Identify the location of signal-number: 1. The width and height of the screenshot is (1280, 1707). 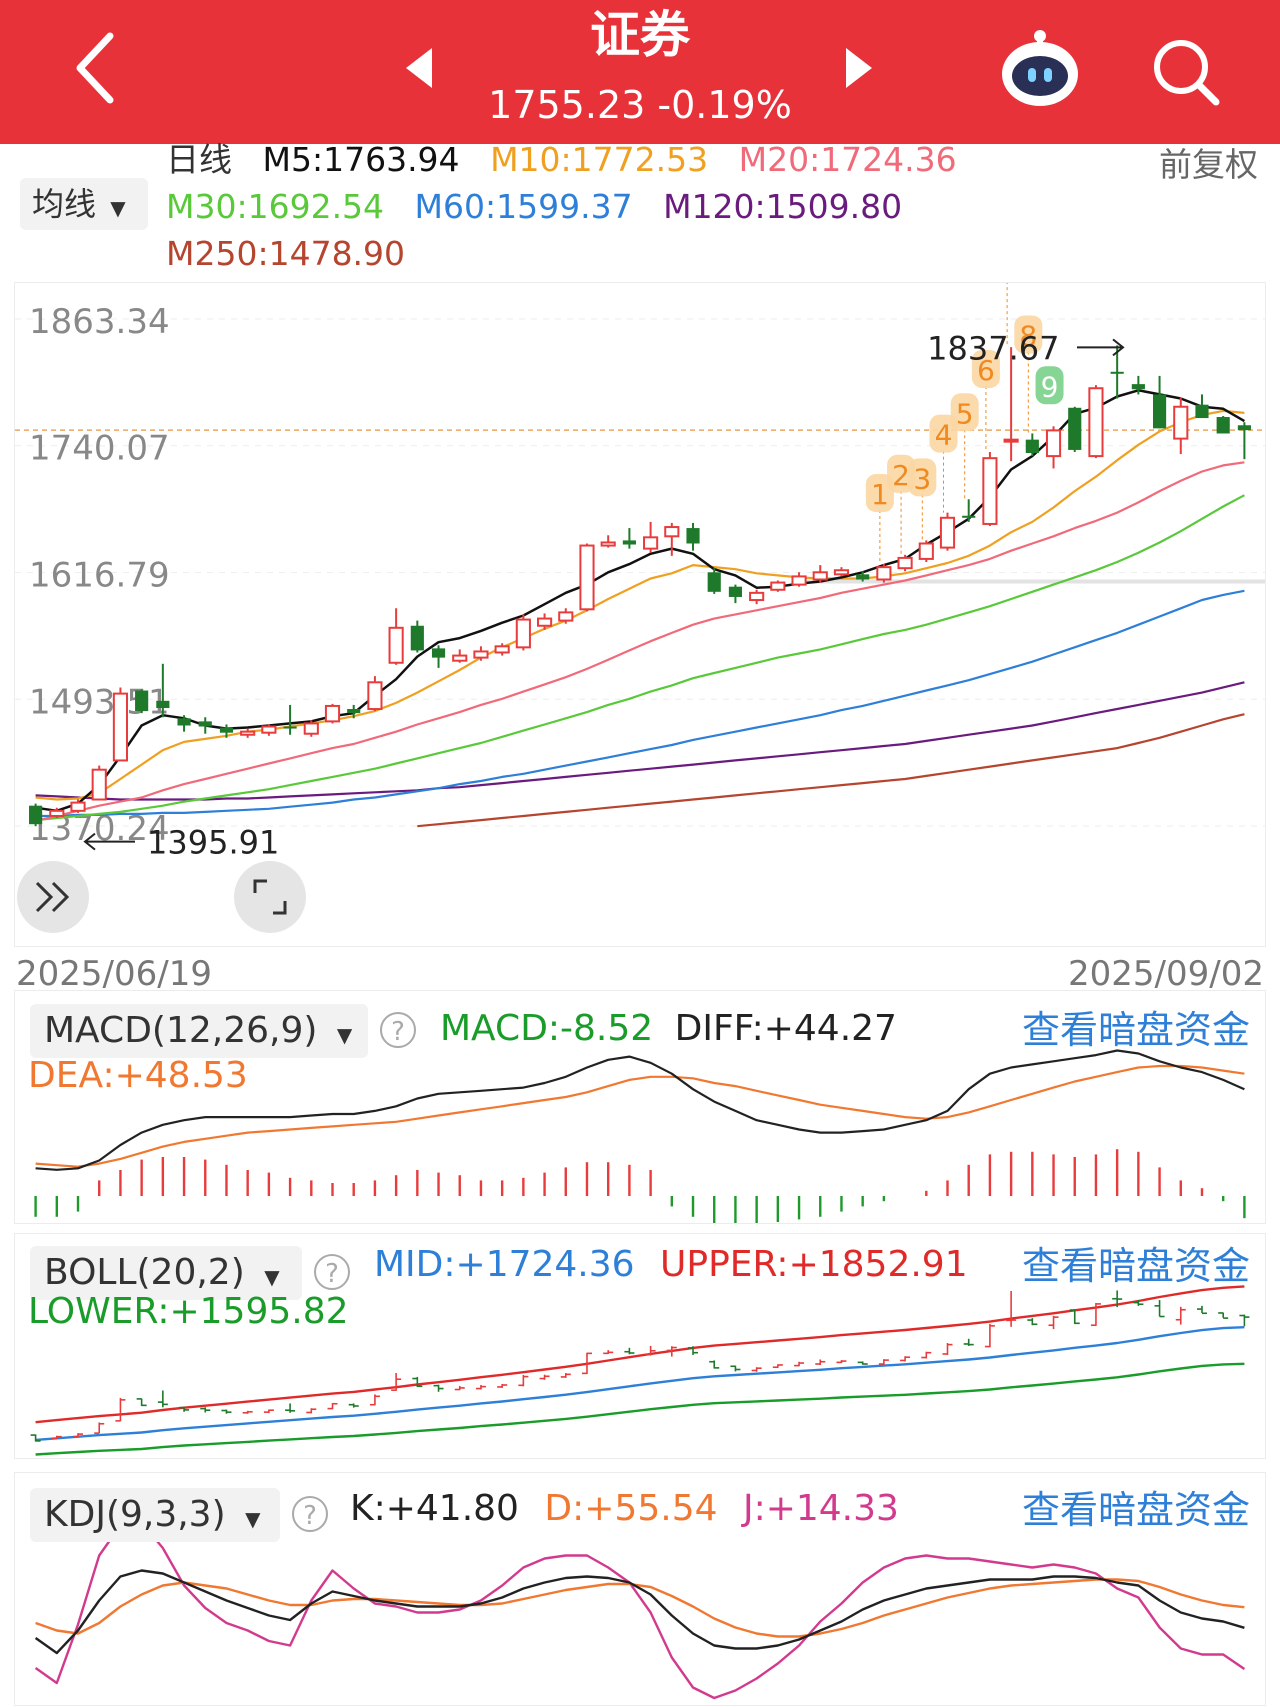
(880, 494).